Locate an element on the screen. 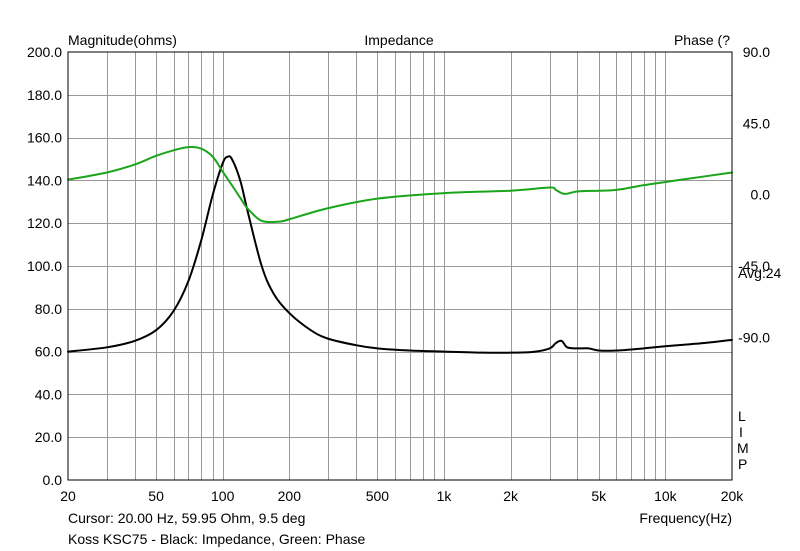 Image resolution: width=800 pixels, height=551 pixels. app-letter-m: M is located at coordinates (743, 448).